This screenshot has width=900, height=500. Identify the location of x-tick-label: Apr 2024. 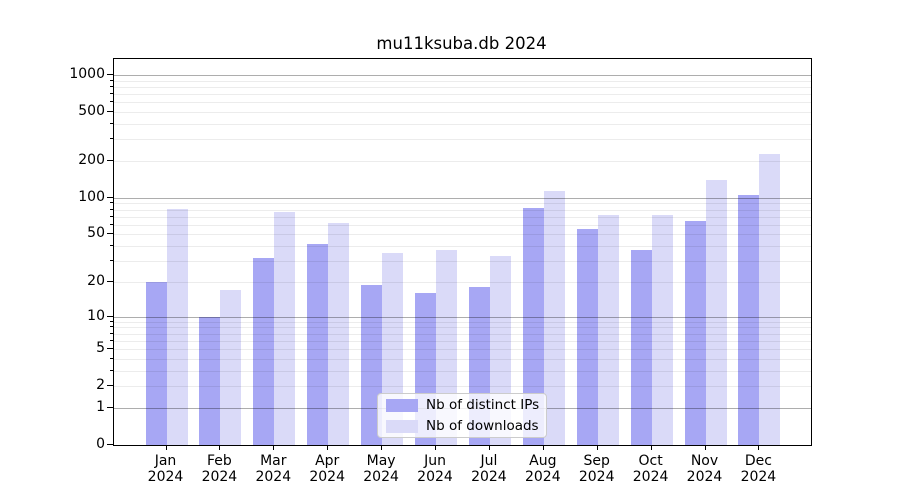
(327, 469).